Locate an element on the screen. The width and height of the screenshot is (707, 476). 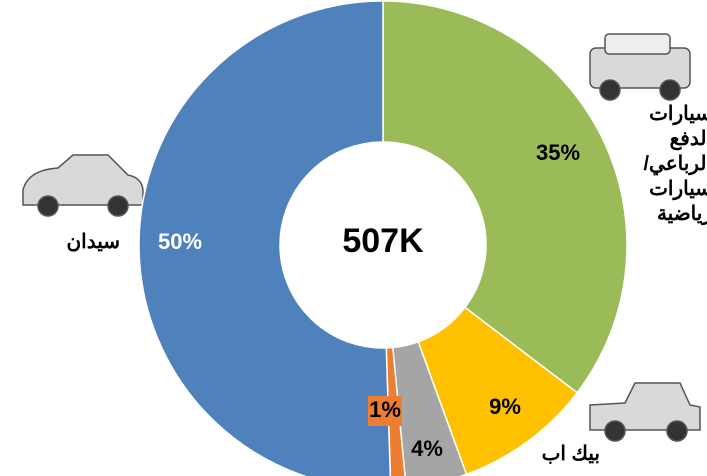
value-label: 4% is located at coordinates (427, 448).